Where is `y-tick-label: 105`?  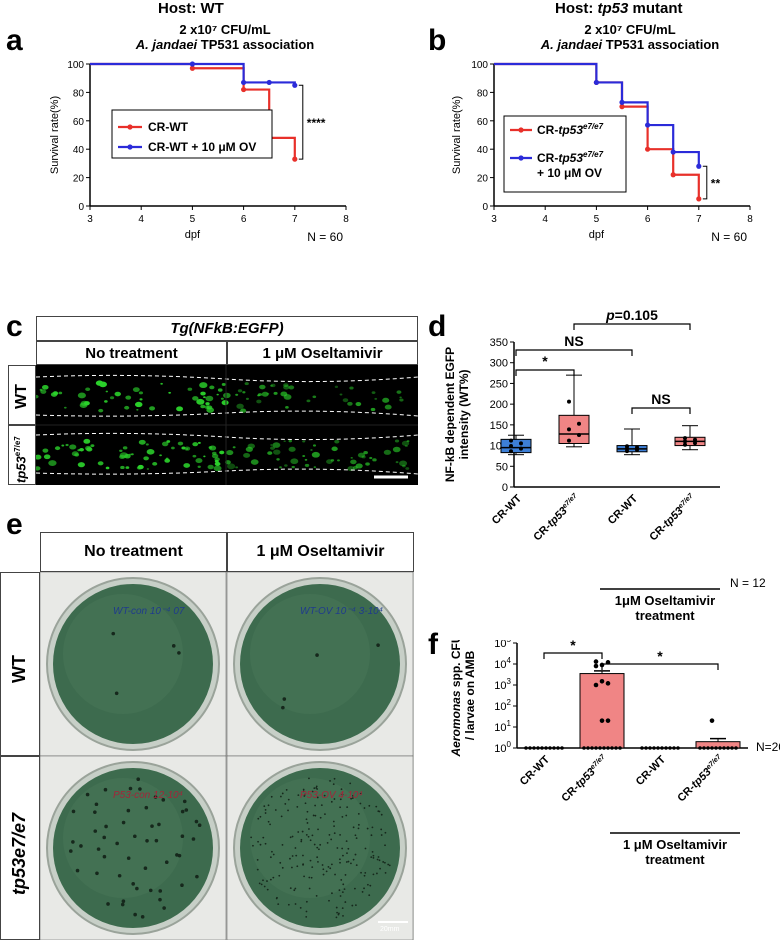
y-tick-label: 105 is located at coordinates (502, 645).